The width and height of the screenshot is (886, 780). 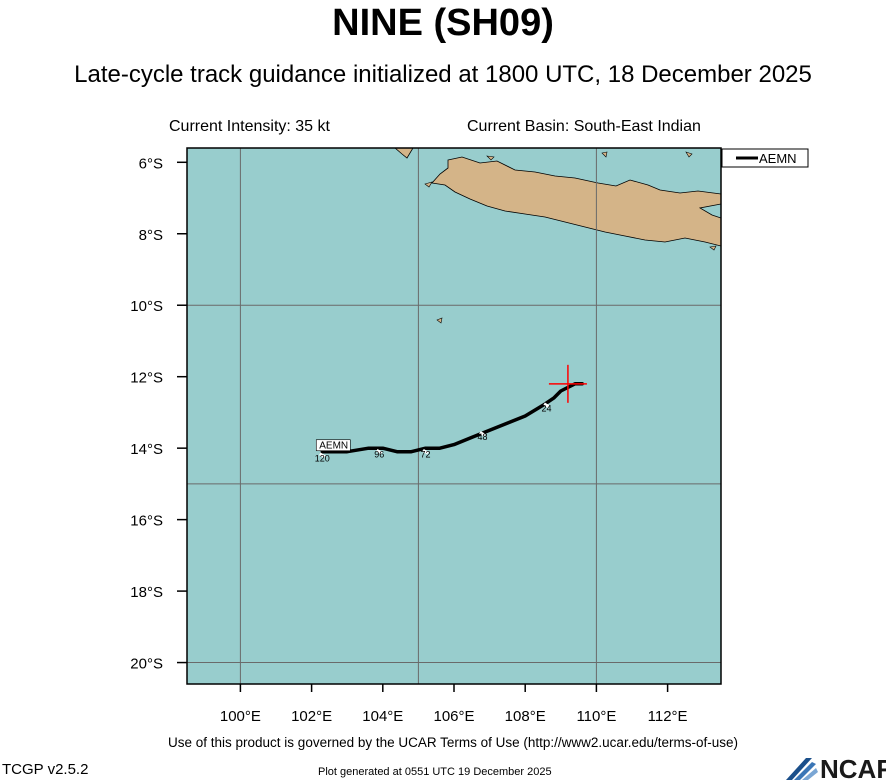 I want to click on x-axis: 100°E 102°E 104°E 106°E 108°E 110°E 112°E, so click(x=454, y=704).